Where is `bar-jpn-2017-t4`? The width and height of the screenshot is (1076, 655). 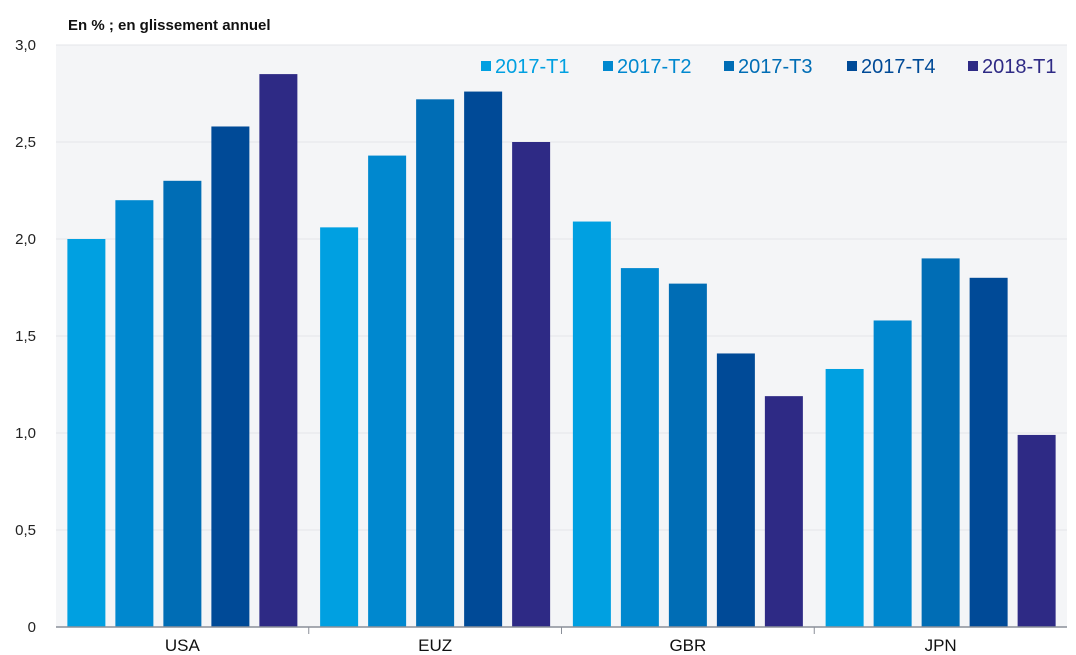 bar-jpn-2017-t4 is located at coordinates (988, 452).